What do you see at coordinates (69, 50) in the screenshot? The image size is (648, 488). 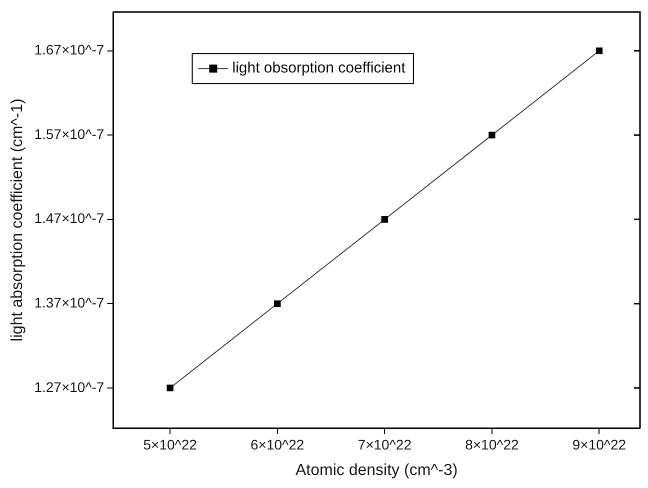 I see `y-tick-label: 1.67×10^-7` at bounding box center [69, 50].